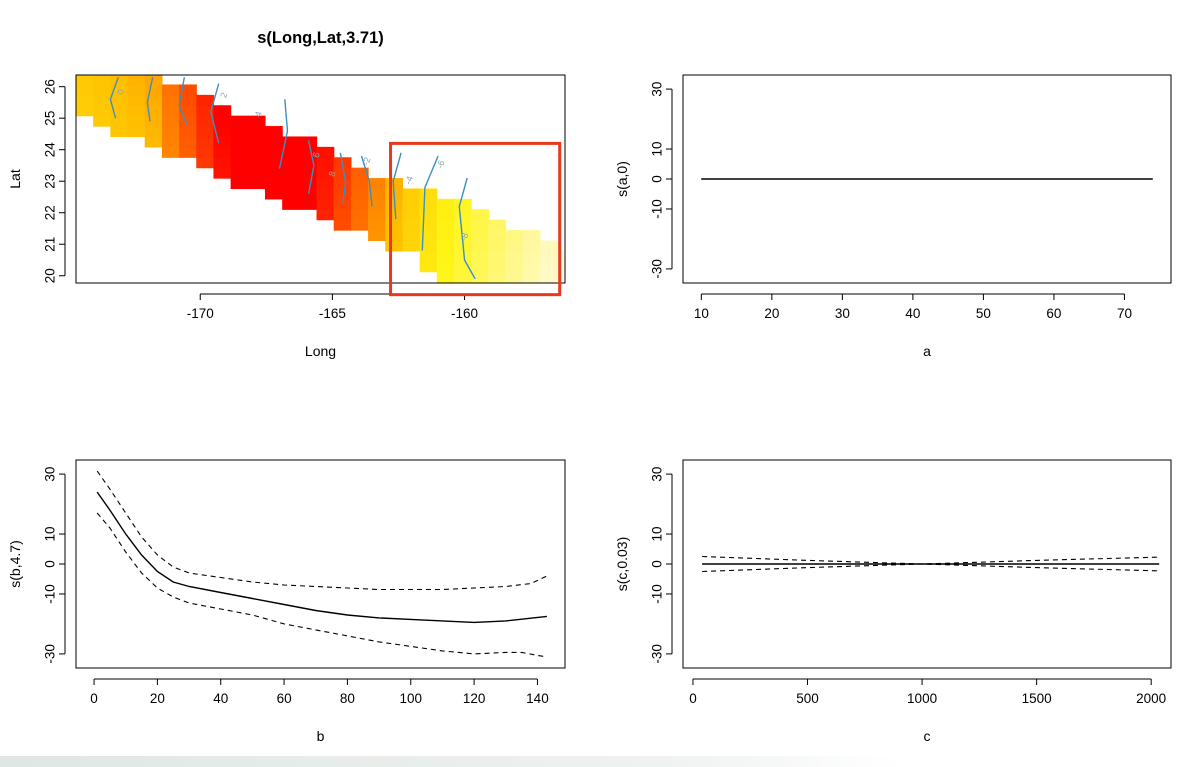  What do you see at coordinates (120, 92) in the screenshot?
I see `contour-label: 0` at bounding box center [120, 92].